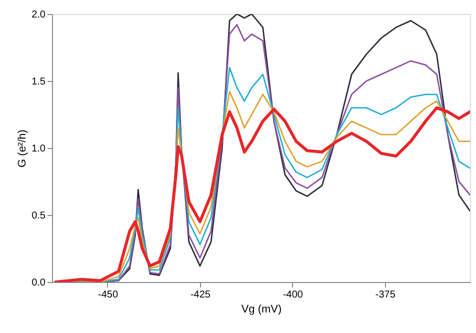 This screenshot has height=333, width=476. What do you see at coordinates (39, 149) in the screenshot?
I see `y-tick-label: 1.0` at bounding box center [39, 149].